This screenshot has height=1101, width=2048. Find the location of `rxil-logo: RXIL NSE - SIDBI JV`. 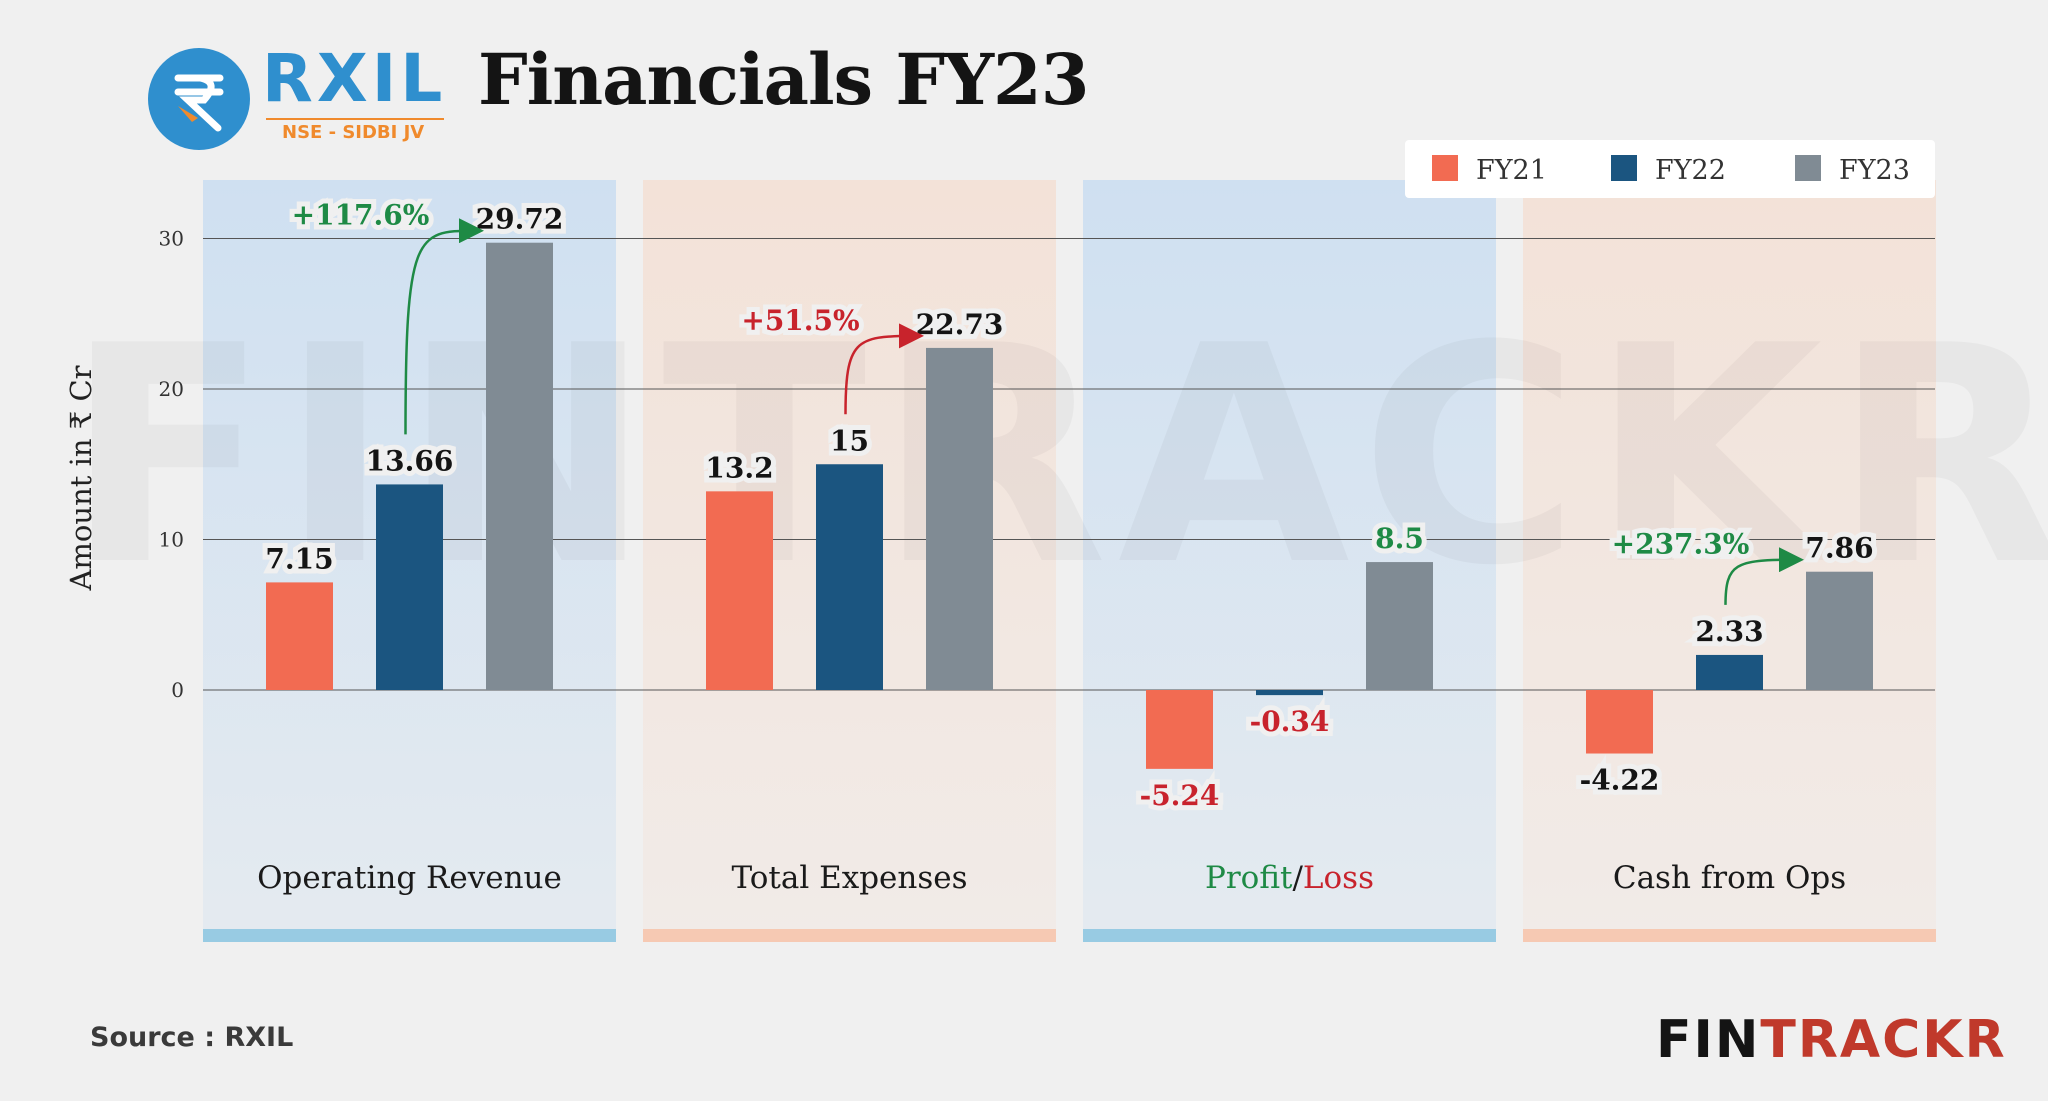

rxil-logo: RXIL NSE - SIDBI JV is located at coordinates (298, 98).